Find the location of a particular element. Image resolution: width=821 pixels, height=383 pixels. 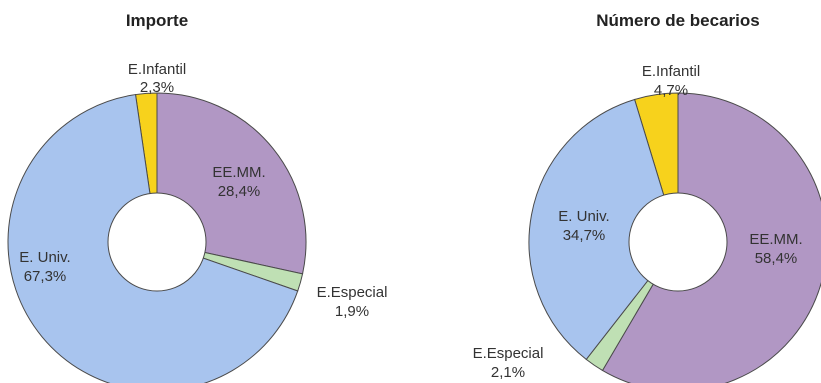

chart-title-becarios: Número de becarios is located at coordinates (677, 20).